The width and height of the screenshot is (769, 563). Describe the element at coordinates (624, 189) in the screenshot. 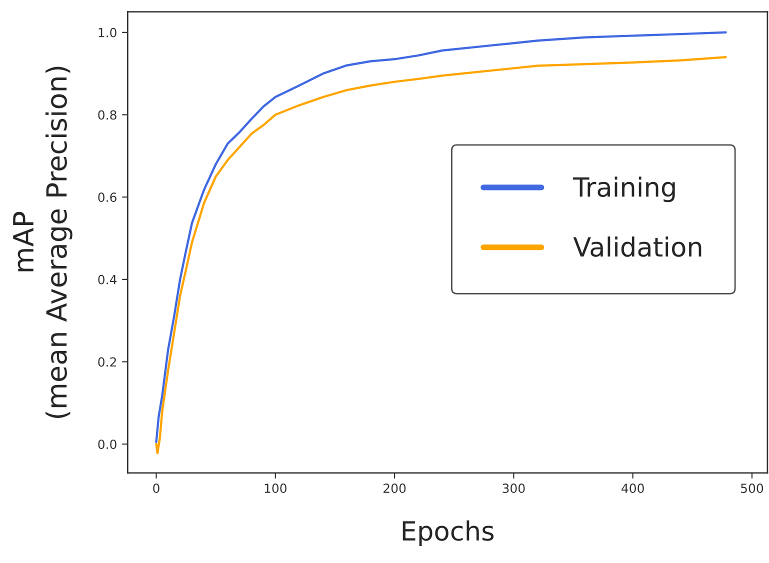

I see `legend-label: Training` at that location.